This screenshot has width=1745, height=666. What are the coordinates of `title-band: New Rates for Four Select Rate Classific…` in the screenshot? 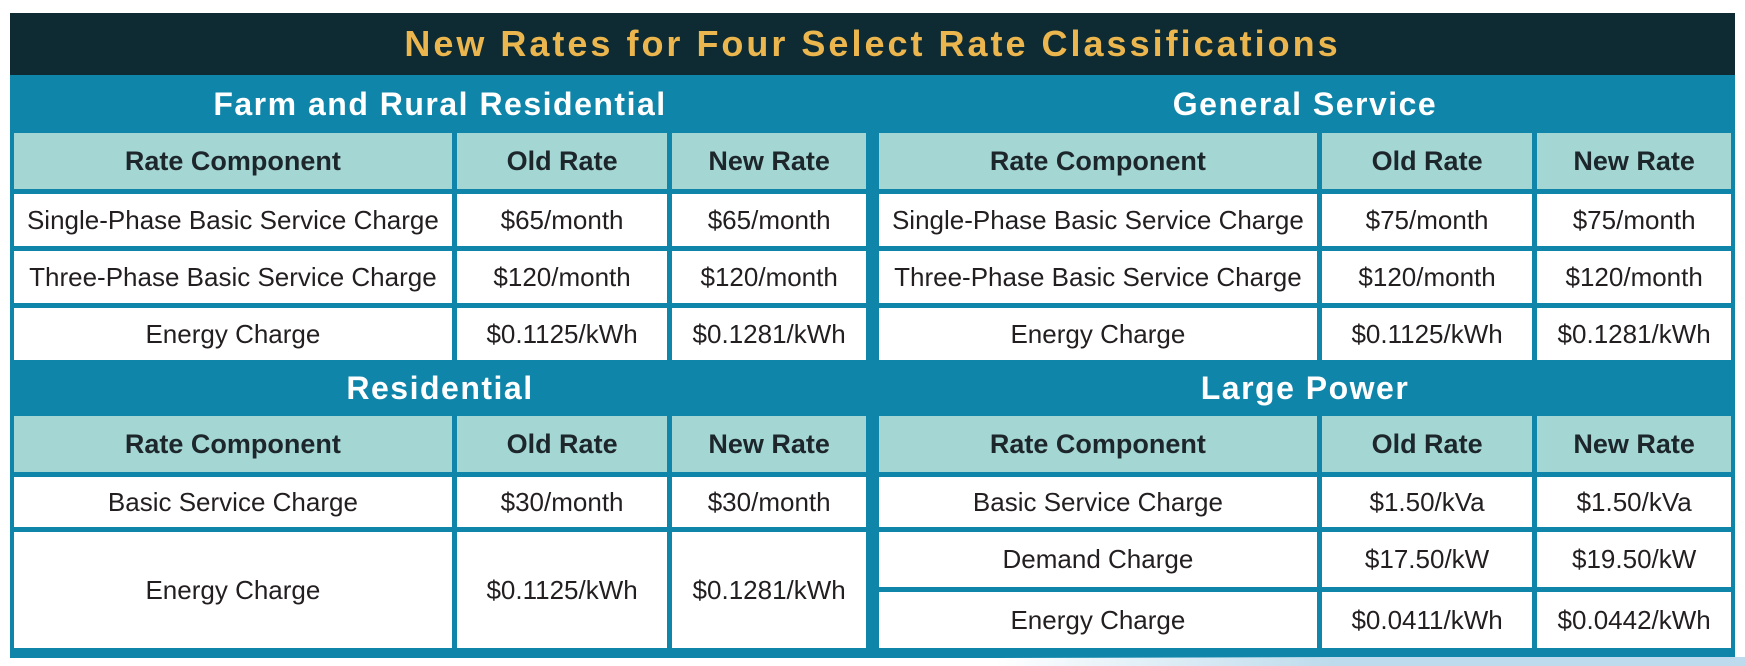 It's located at (872, 44).